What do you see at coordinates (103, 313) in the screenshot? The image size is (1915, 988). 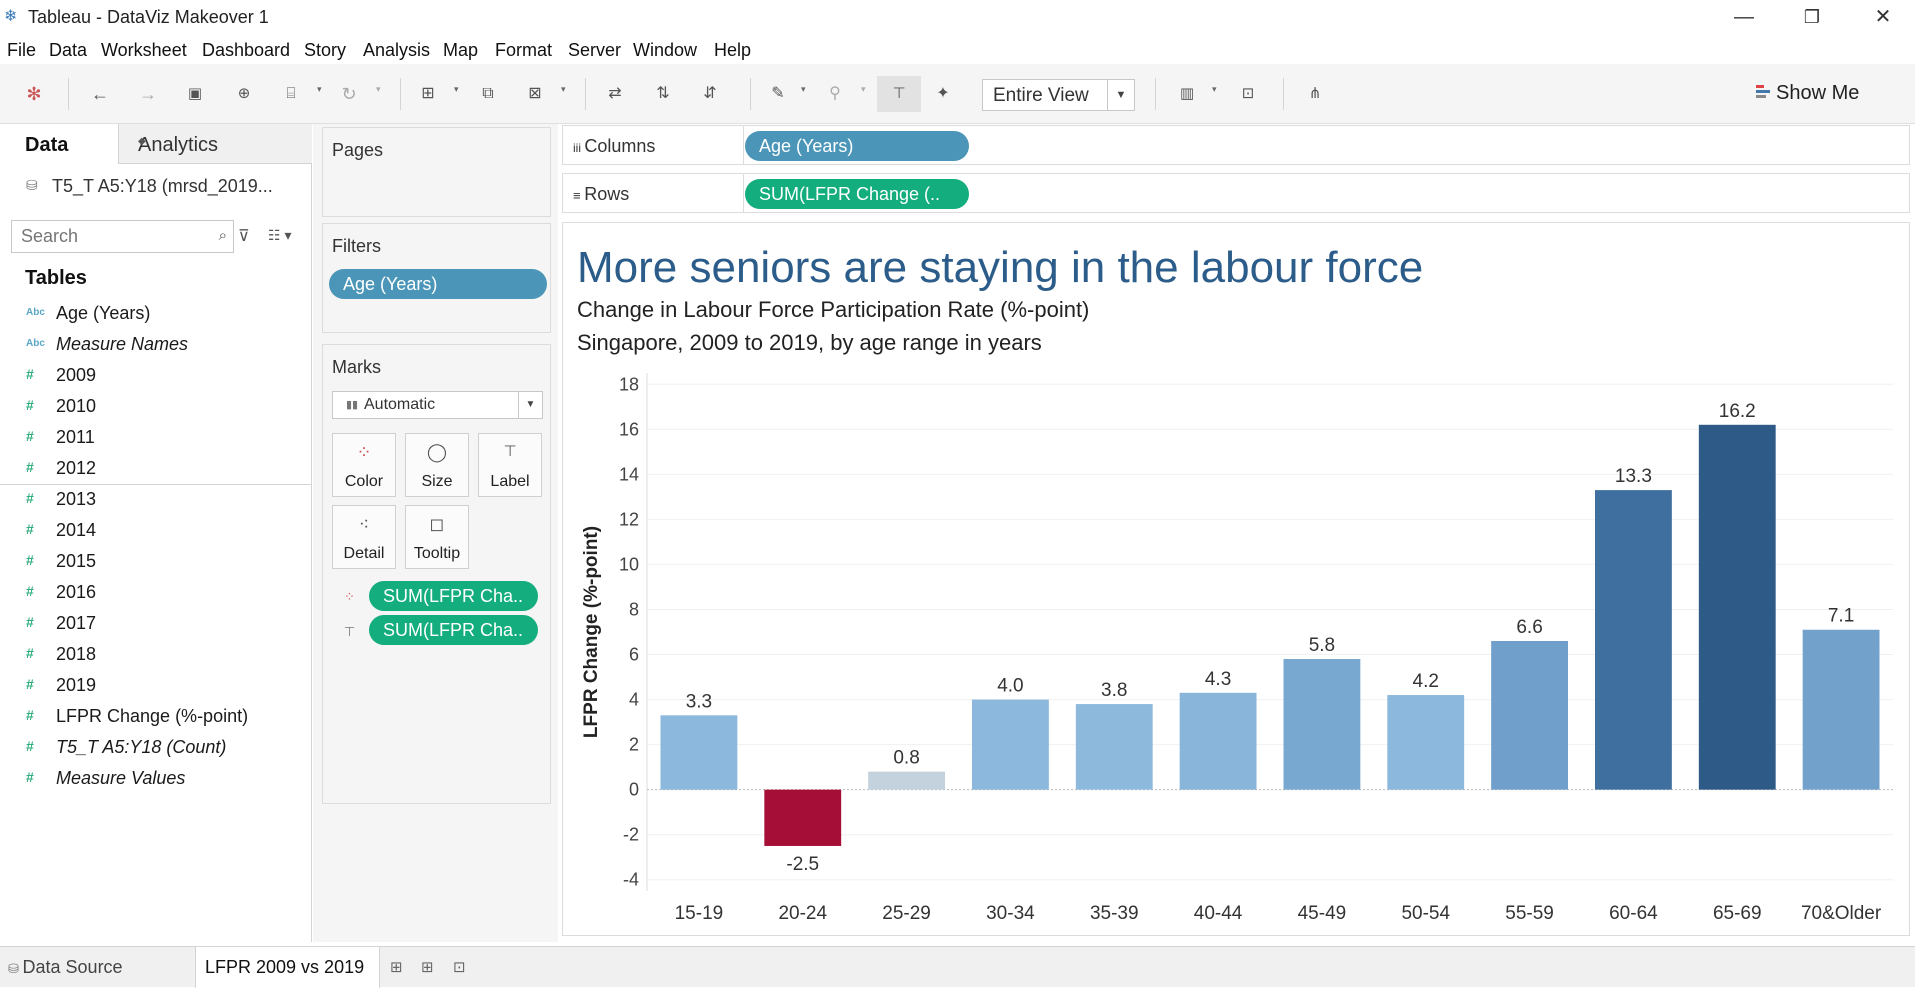 I see `field-label: Age (Years)` at bounding box center [103, 313].